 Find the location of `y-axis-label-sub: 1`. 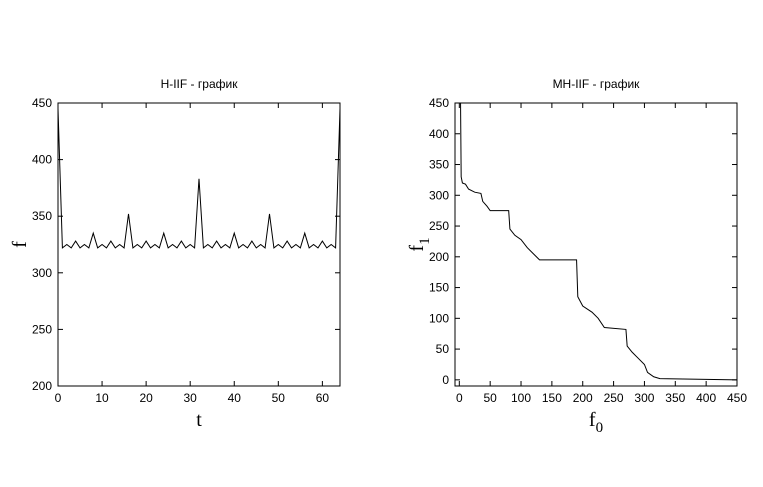

y-axis-label-sub: 1 is located at coordinates (425, 241).